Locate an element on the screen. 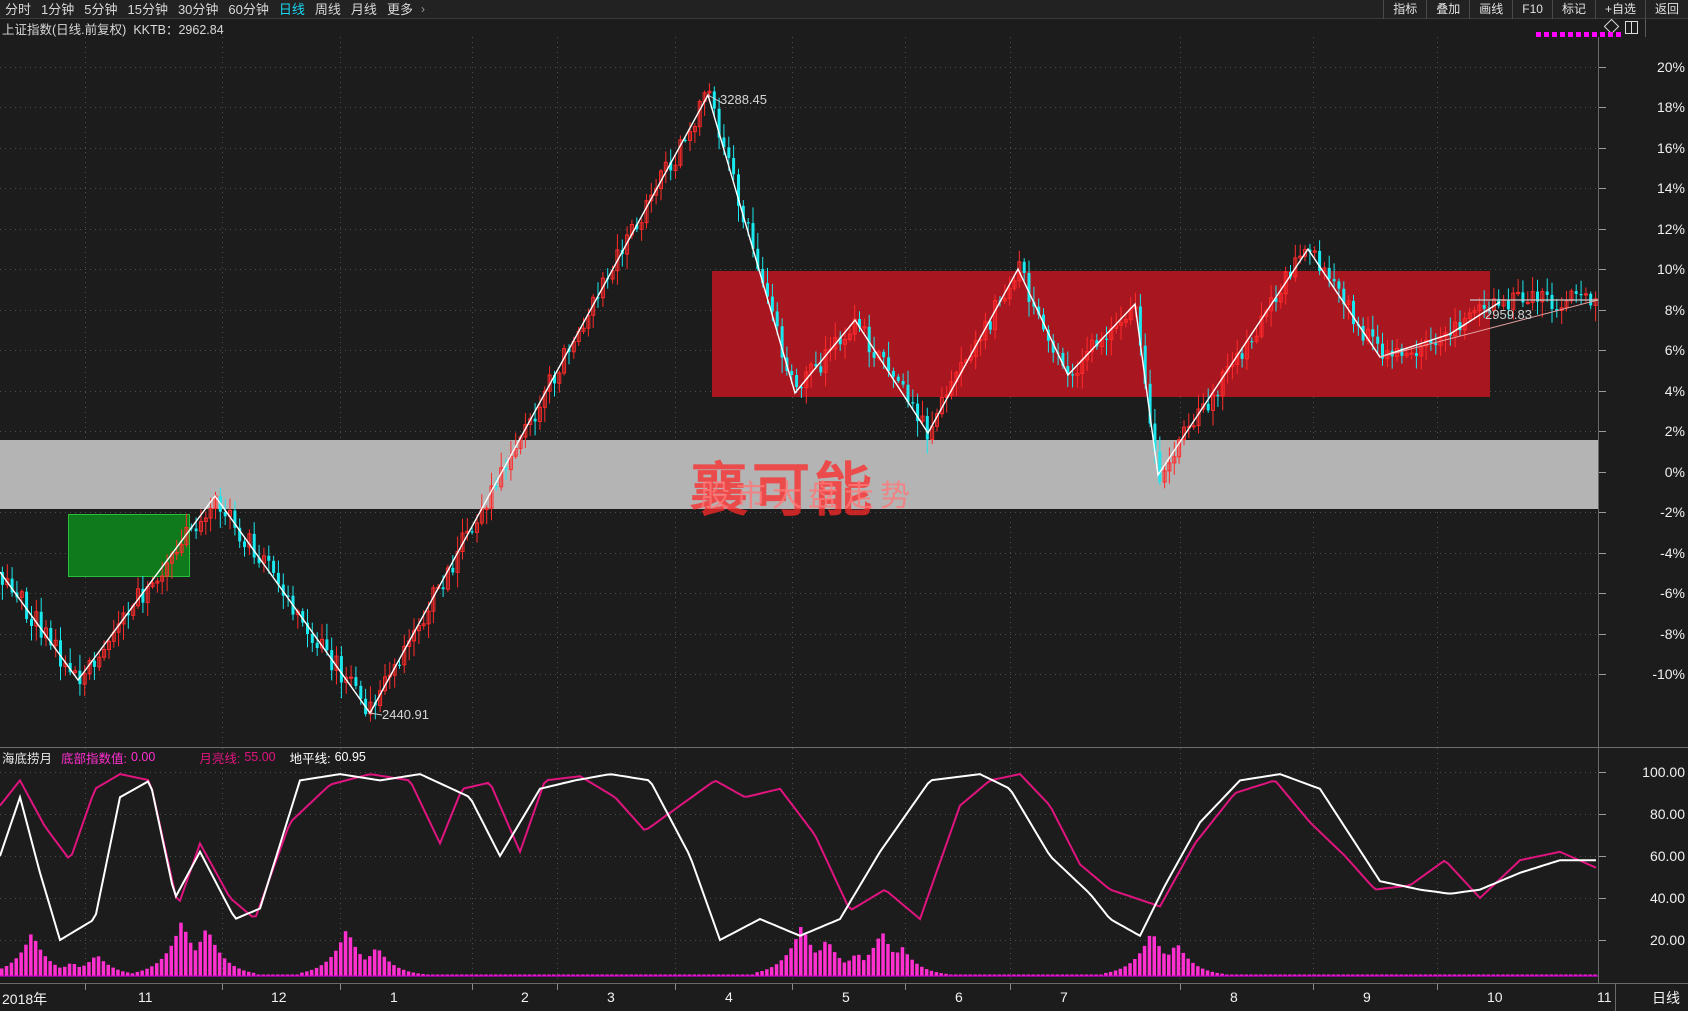 The height and width of the screenshot is (1011, 1688). tab-more: 更多 is located at coordinates (399, 9).